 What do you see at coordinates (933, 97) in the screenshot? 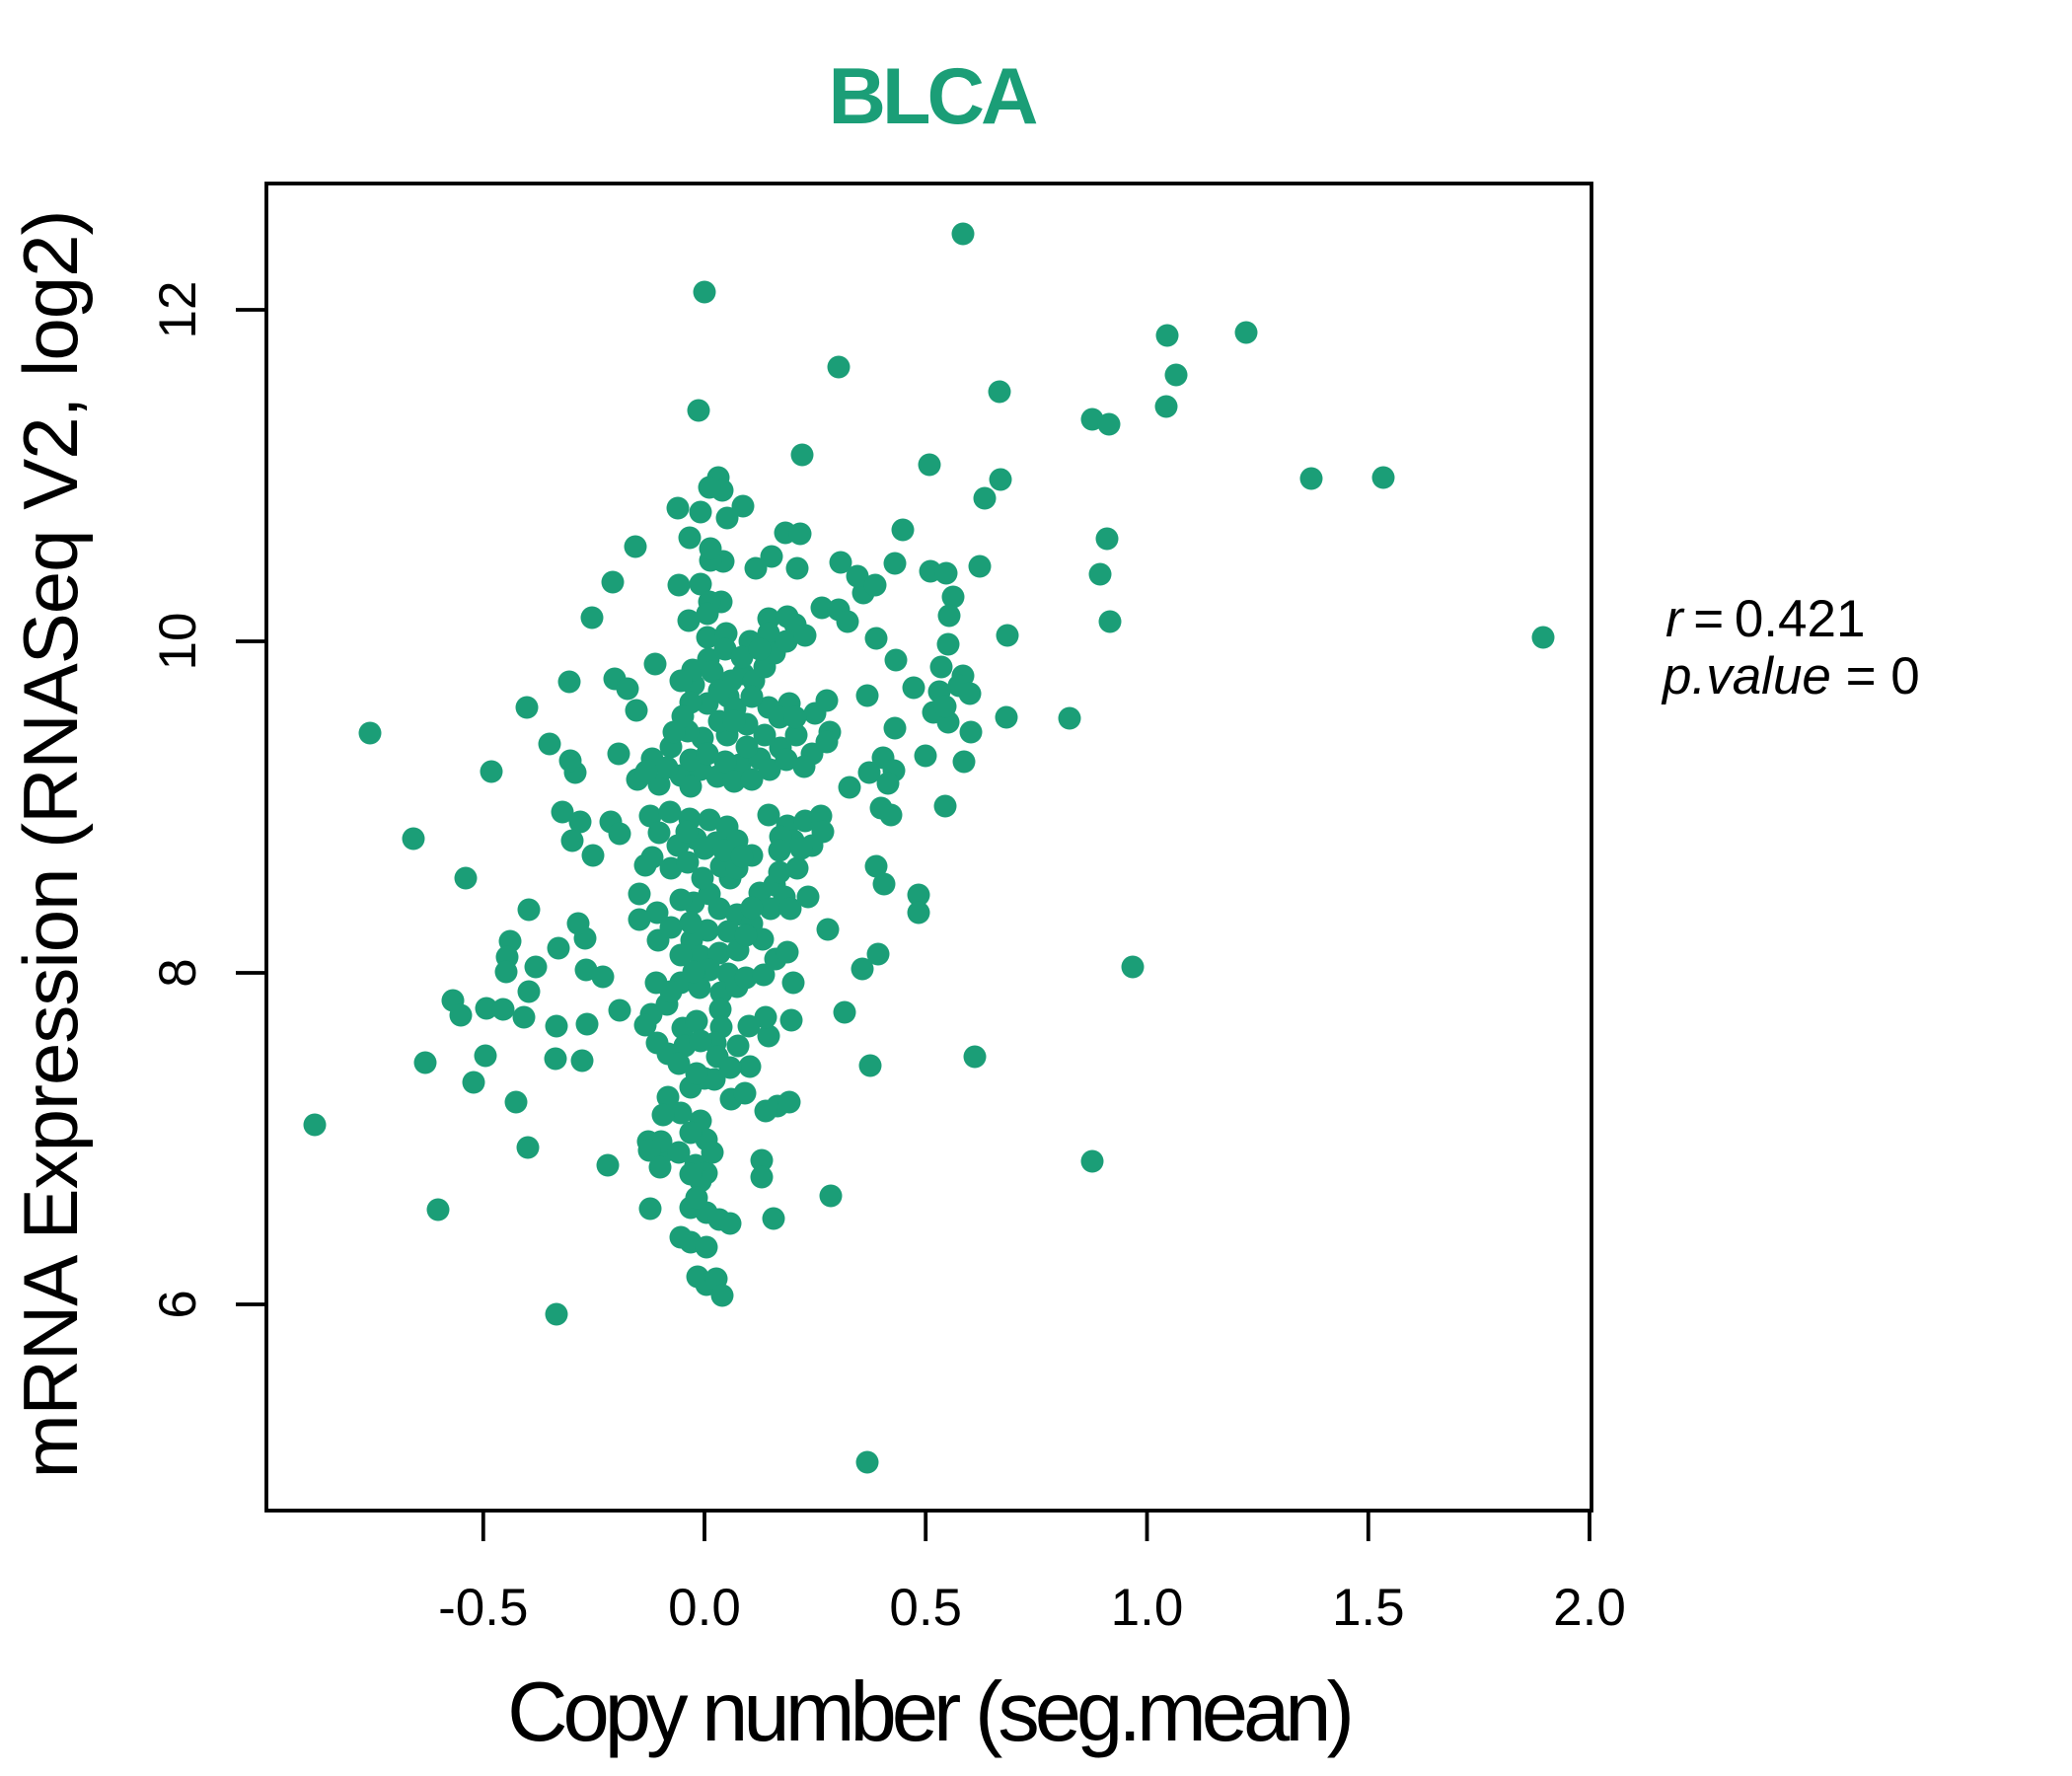
I see `svg-text: BLCA` at bounding box center [933, 97].